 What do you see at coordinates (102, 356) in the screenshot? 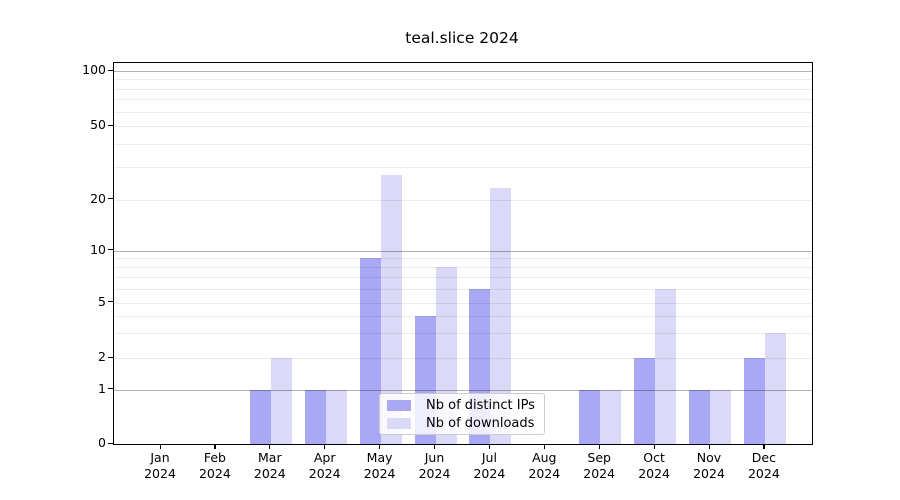
I see `y-axis-tick-label-2: 2` at bounding box center [102, 356].